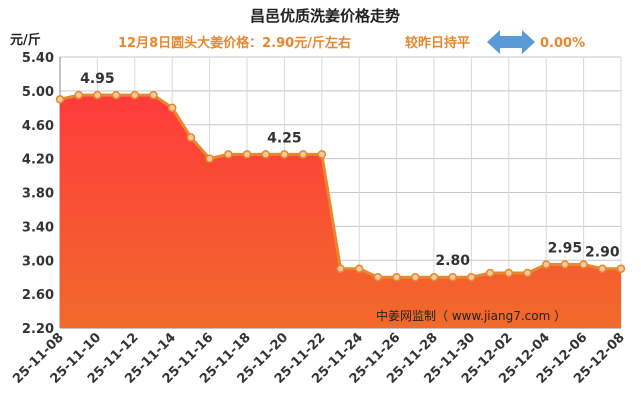  I want to click on y-axis-ticks: 5.40 5.00 4.60 4.20 3.80 3.40 3.00 2.60 2.20, so click(38, 194).